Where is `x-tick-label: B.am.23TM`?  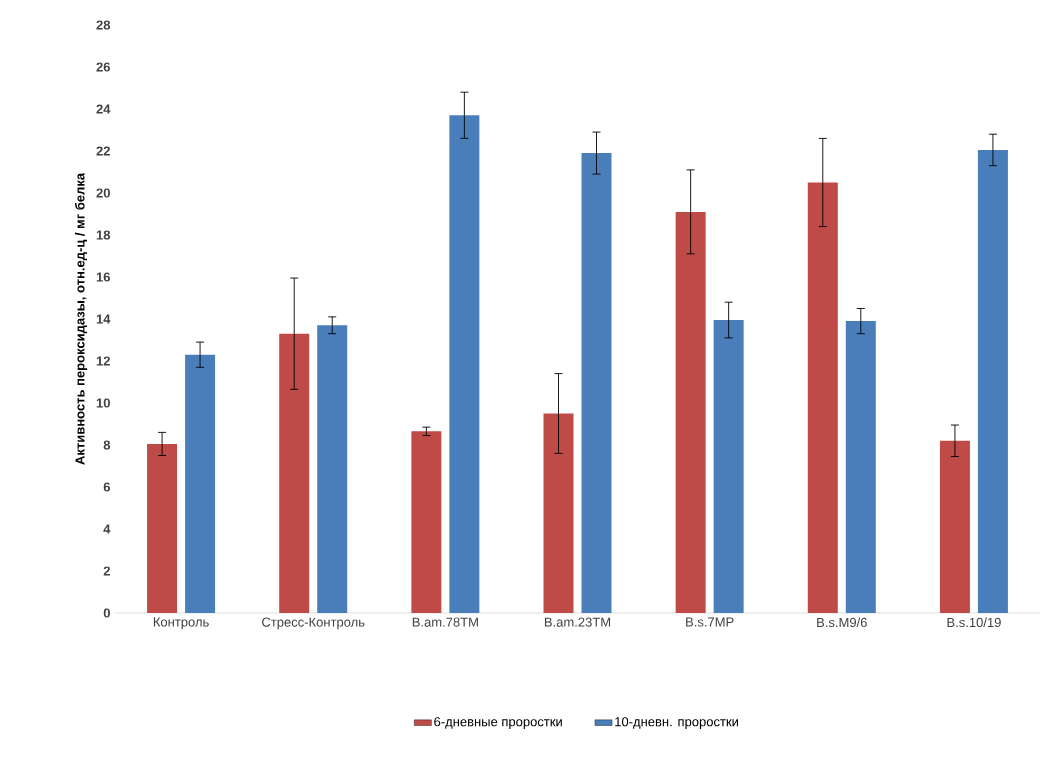 x-tick-label: B.am.23TM is located at coordinates (577, 622).